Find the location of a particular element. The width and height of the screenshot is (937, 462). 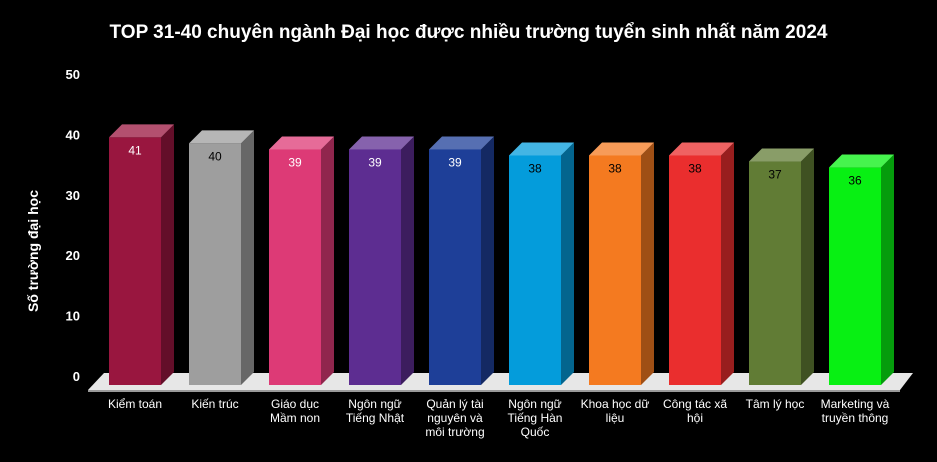

y-tick-label: 20 is located at coordinates (73, 255).